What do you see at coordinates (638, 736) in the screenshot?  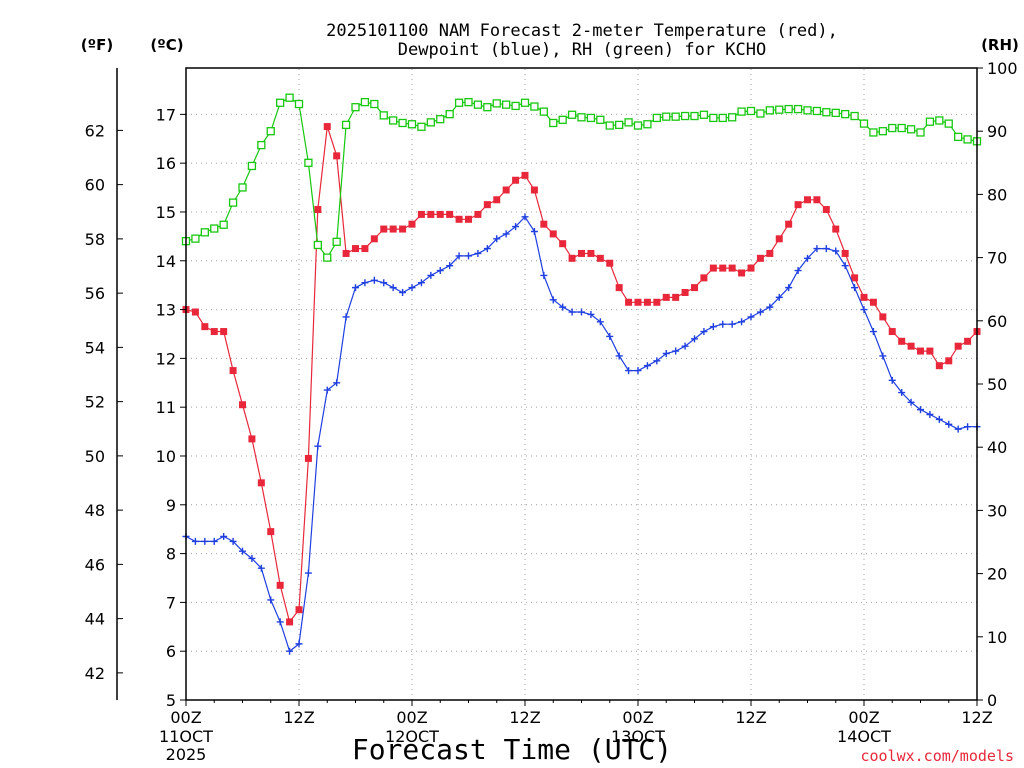 I see `x-tick-date-label: 13OCT` at bounding box center [638, 736].